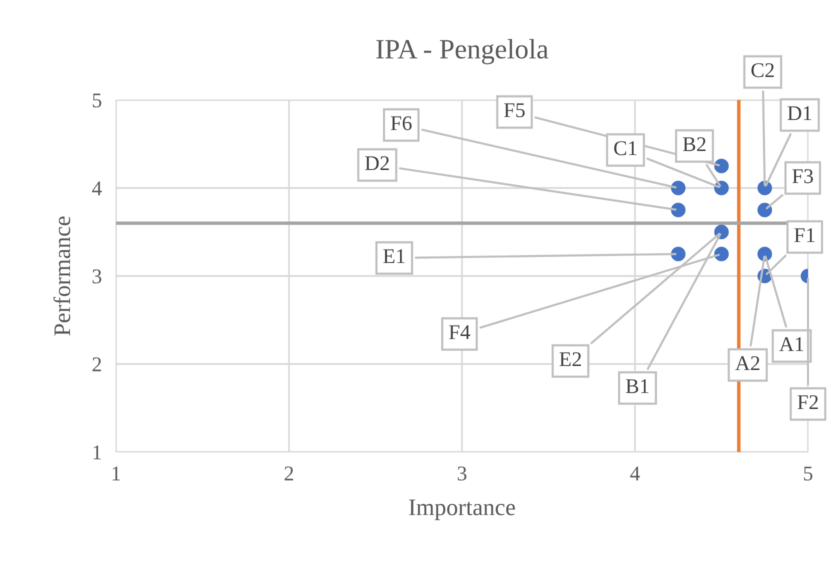  Describe the element at coordinates (97, 452) in the screenshot. I see `y-tick-label: 1` at that location.